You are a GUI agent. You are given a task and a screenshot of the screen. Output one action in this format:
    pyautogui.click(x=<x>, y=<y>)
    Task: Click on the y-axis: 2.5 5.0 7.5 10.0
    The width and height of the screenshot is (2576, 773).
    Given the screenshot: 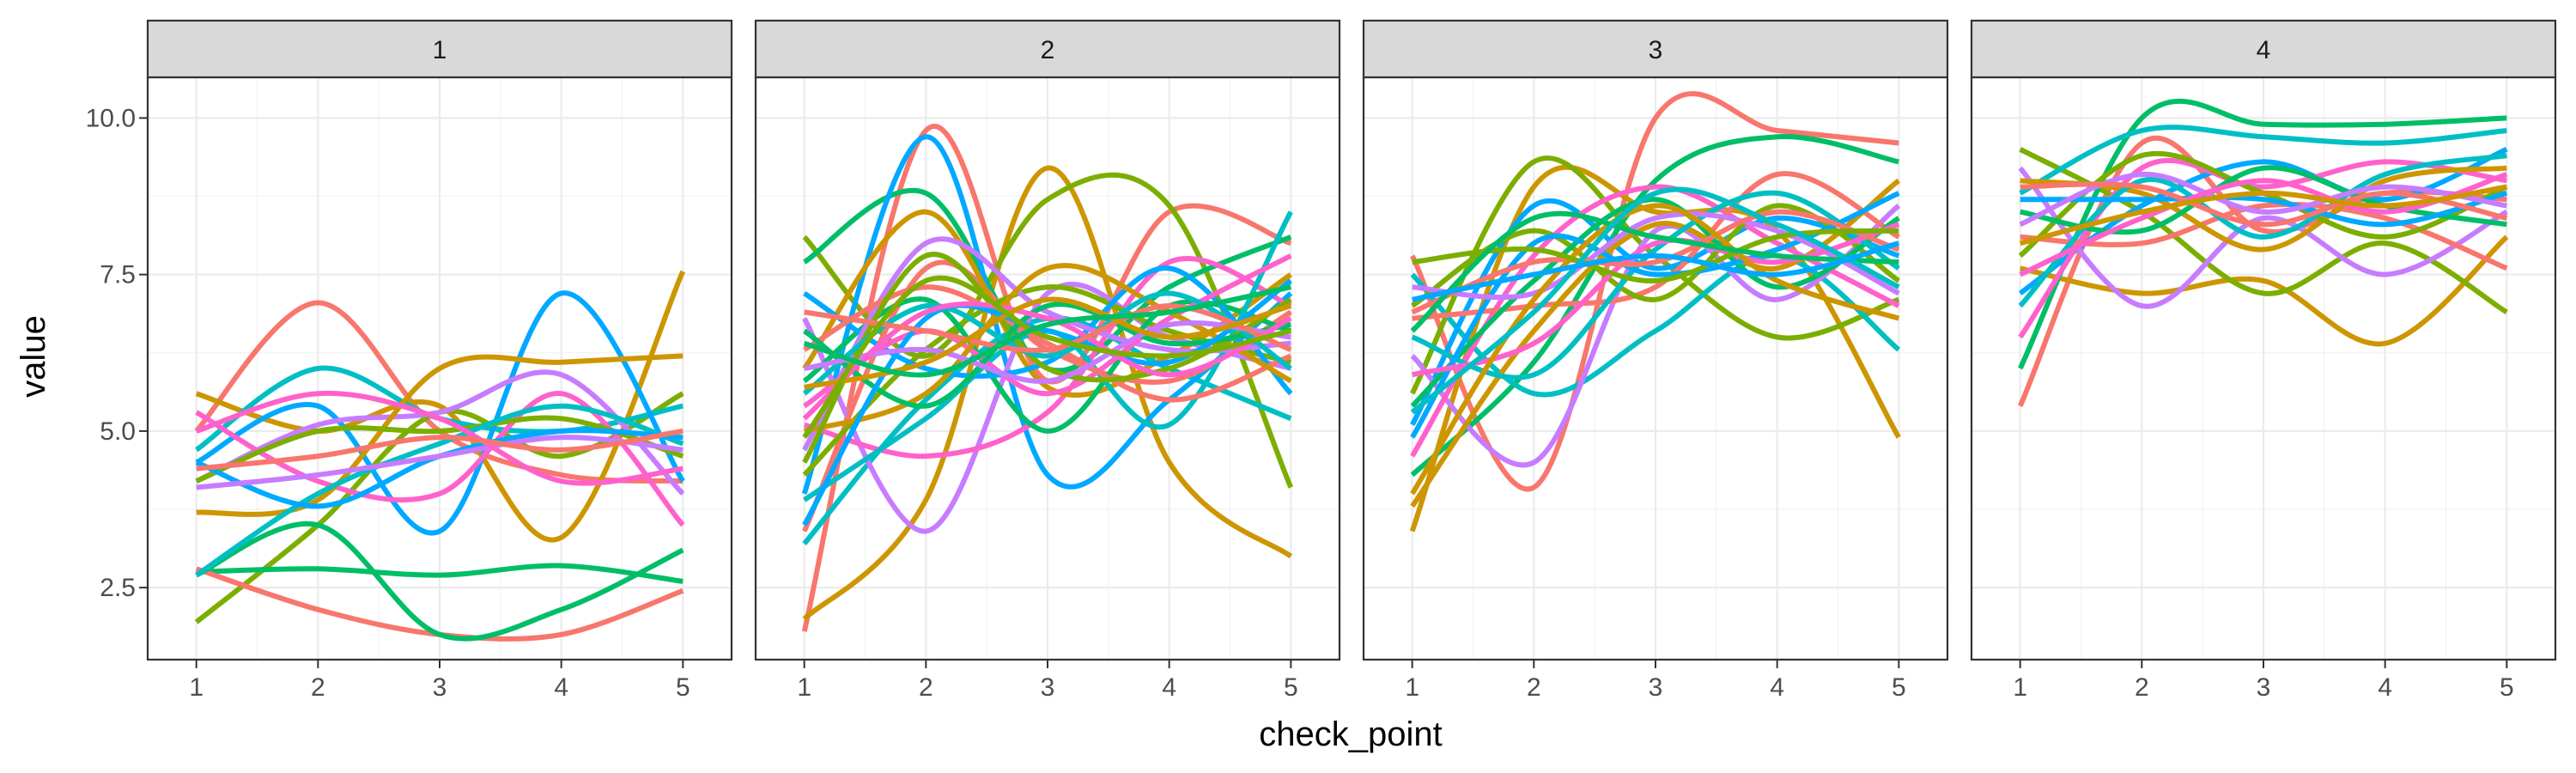 What is the action you would take?
    pyautogui.click(x=117, y=353)
    